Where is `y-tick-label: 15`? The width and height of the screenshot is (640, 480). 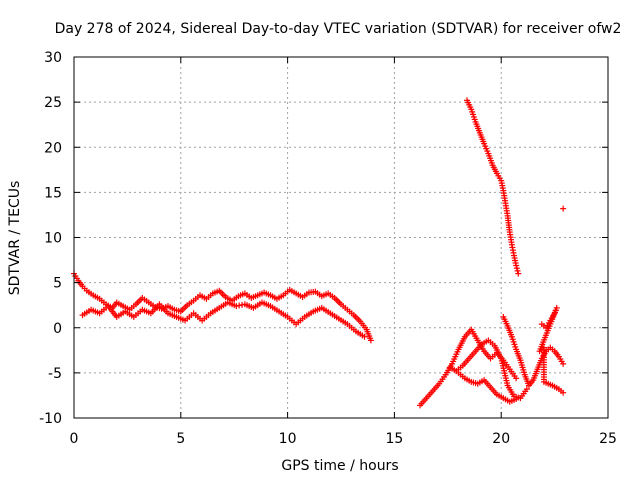 y-tick-label: 15 is located at coordinates (53, 193).